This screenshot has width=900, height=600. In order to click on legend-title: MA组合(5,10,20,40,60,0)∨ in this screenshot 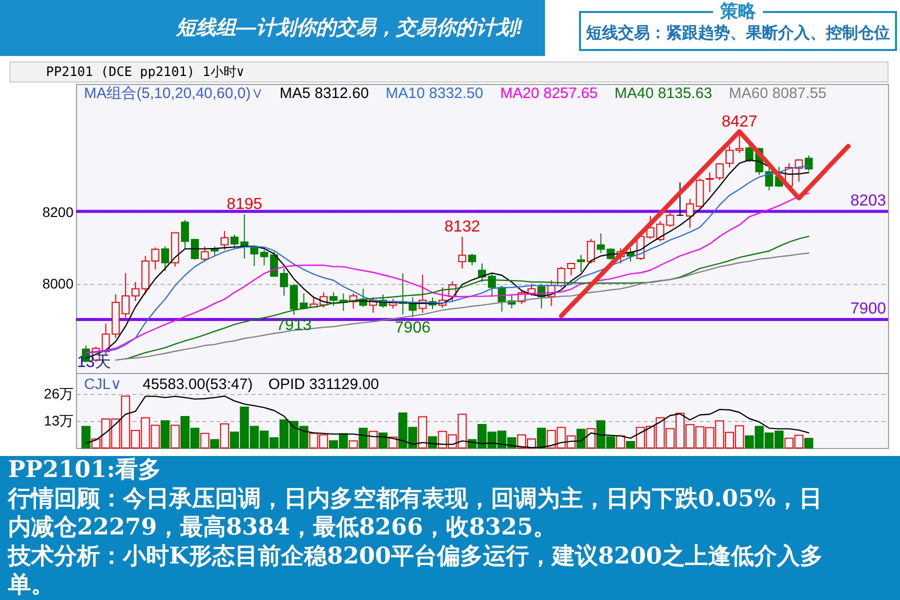, I will do `click(173, 93)`.